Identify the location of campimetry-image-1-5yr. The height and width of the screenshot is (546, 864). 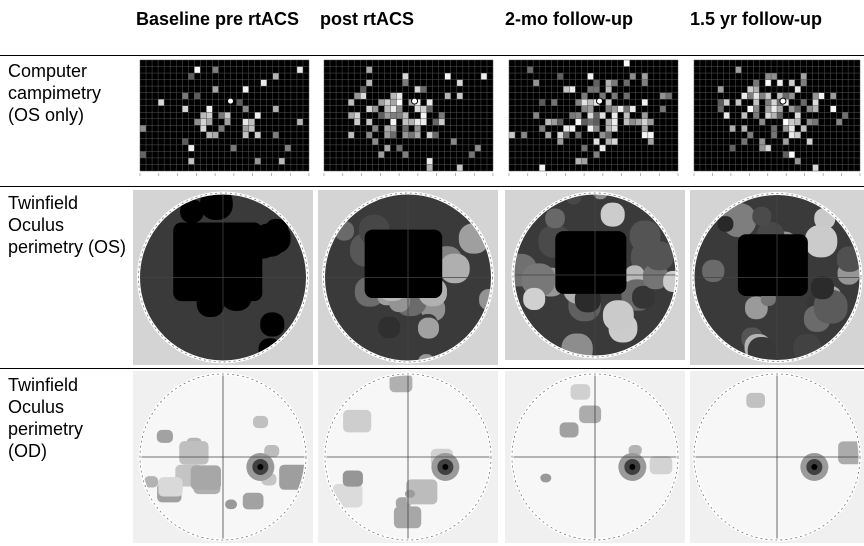
(777, 120).